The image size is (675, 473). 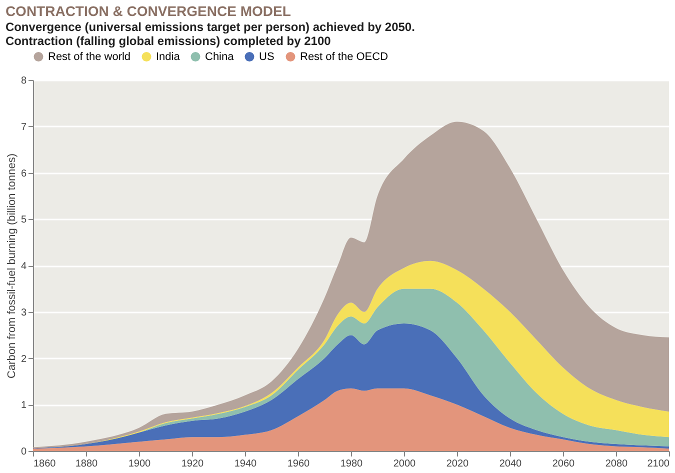 What do you see at coordinates (86, 464) in the screenshot?
I see `x-tick-label: 1880` at bounding box center [86, 464].